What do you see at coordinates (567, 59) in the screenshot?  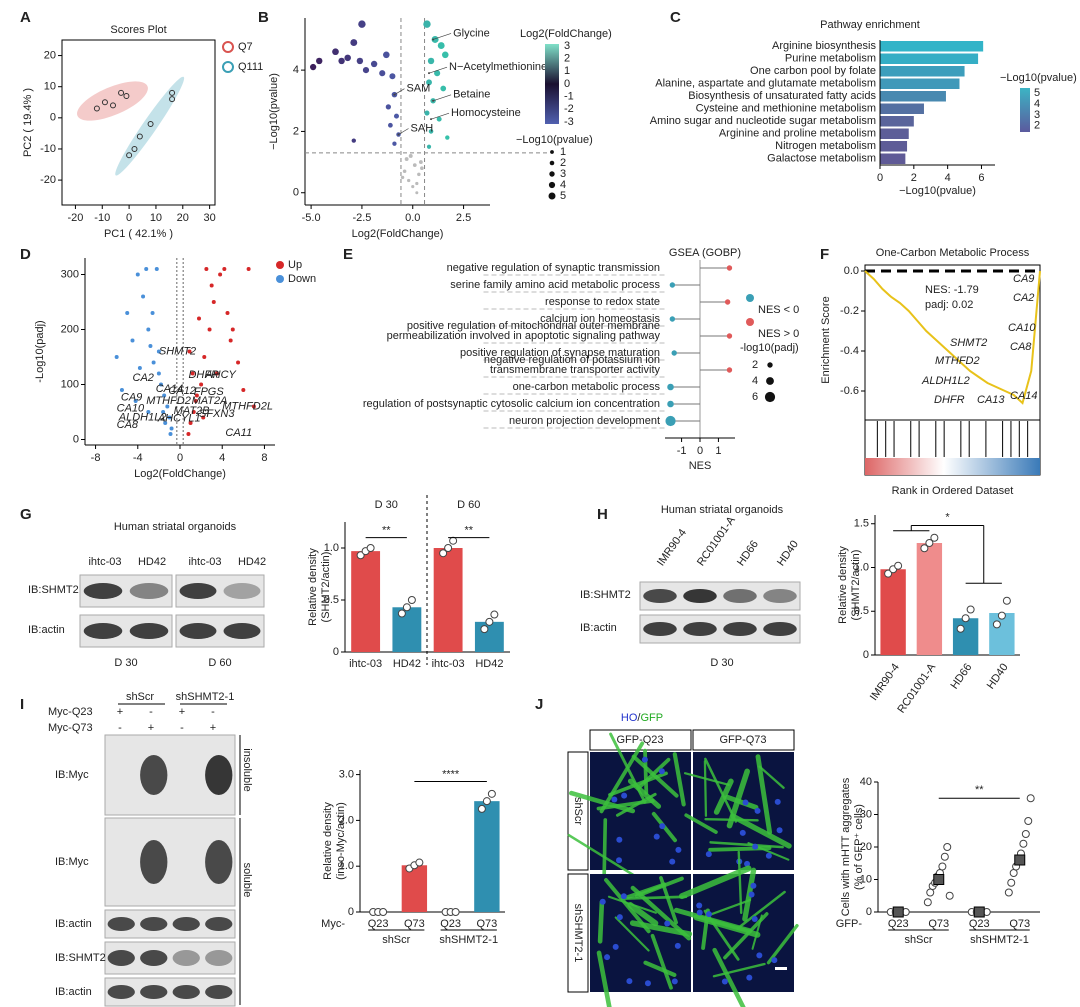 I see `colorbar-tick: 2` at bounding box center [567, 59].